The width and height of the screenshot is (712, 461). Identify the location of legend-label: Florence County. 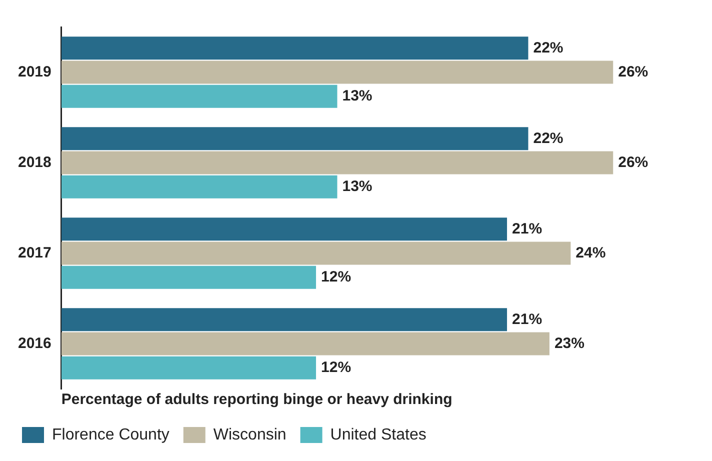
(111, 435).